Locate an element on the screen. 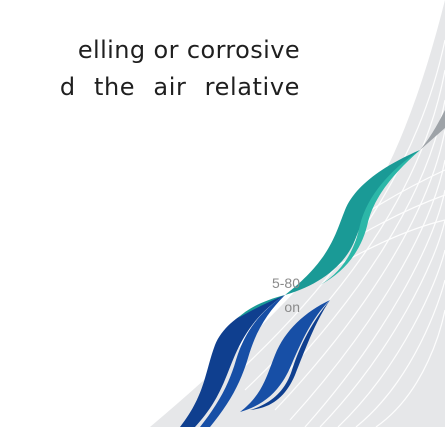 The width and height of the screenshot is (445, 427). blue-blade-left is located at coordinates (232, 361).